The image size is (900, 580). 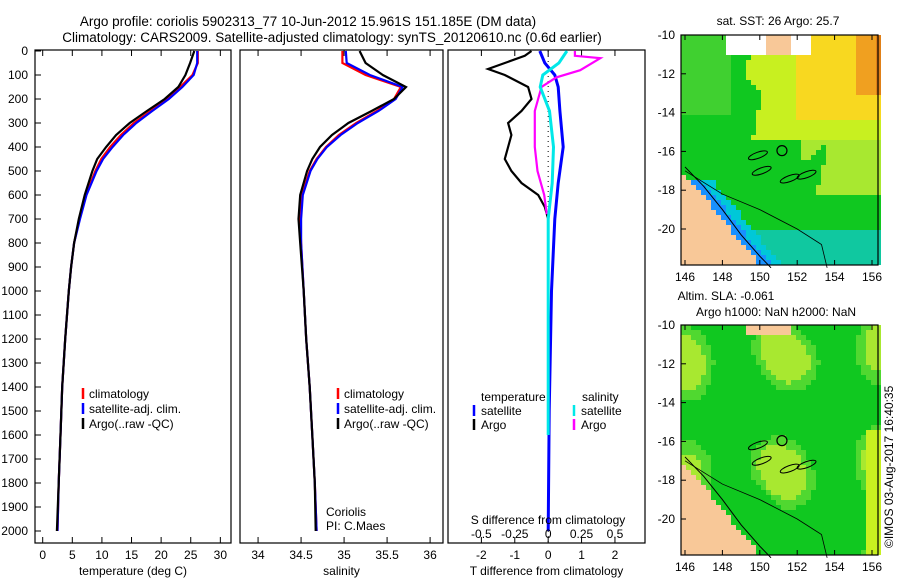 I want to click on lon-tick-label: 148, so click(x=722, y=567).